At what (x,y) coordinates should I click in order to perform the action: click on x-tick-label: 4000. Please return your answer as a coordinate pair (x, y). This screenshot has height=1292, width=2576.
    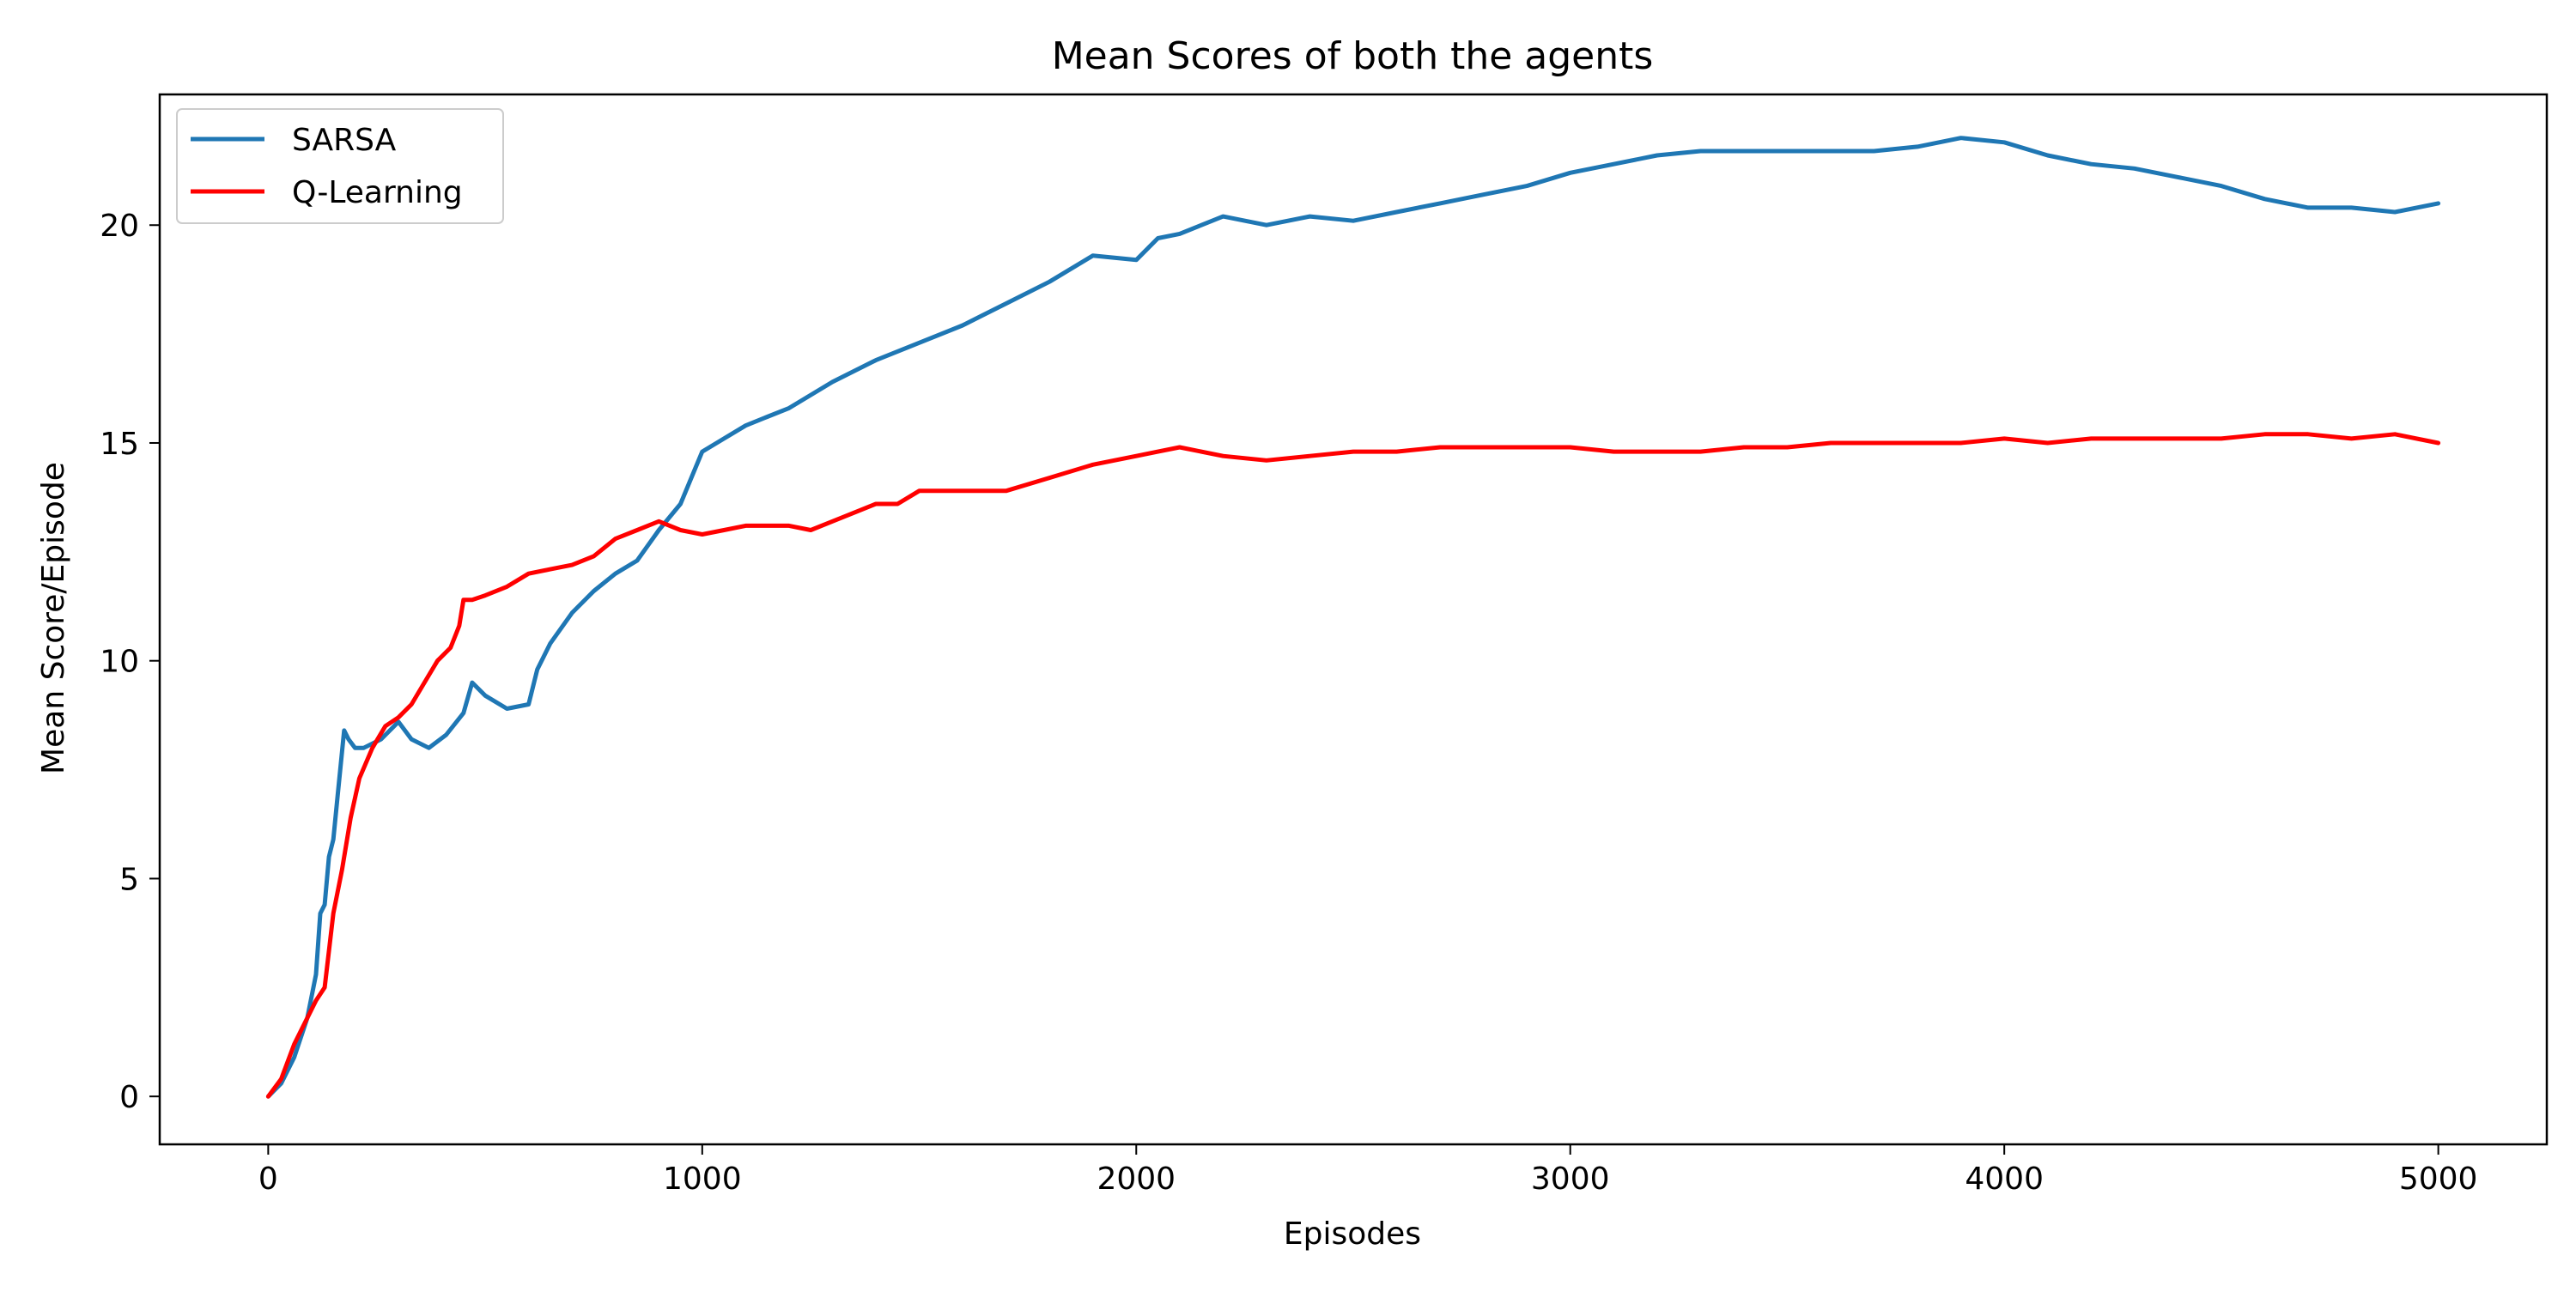
    Looking at the image, I should click on (2004, 1179).